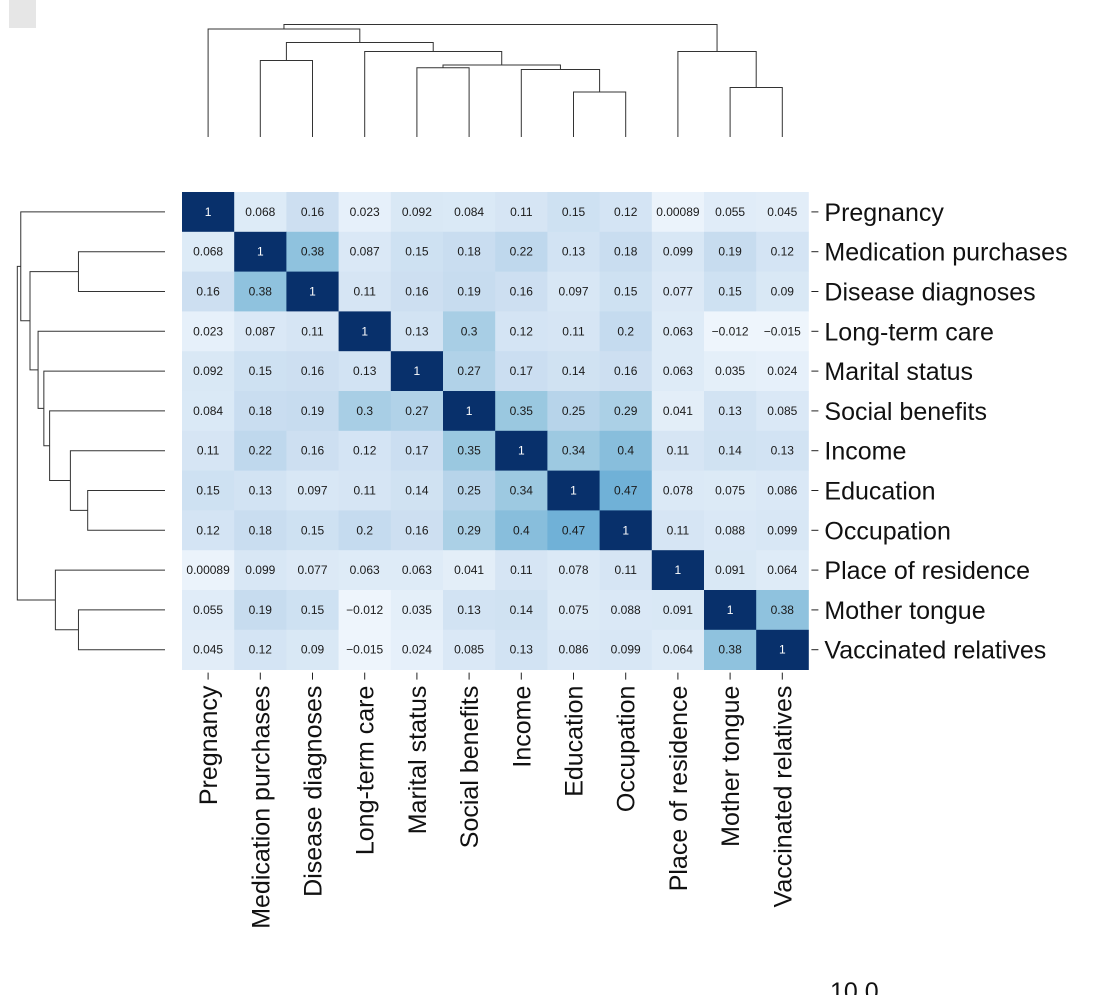  What do you see at coordinates (418, 760) in the screenshot?
I see `column-label: Marital status` at bounding box center [418, 760].